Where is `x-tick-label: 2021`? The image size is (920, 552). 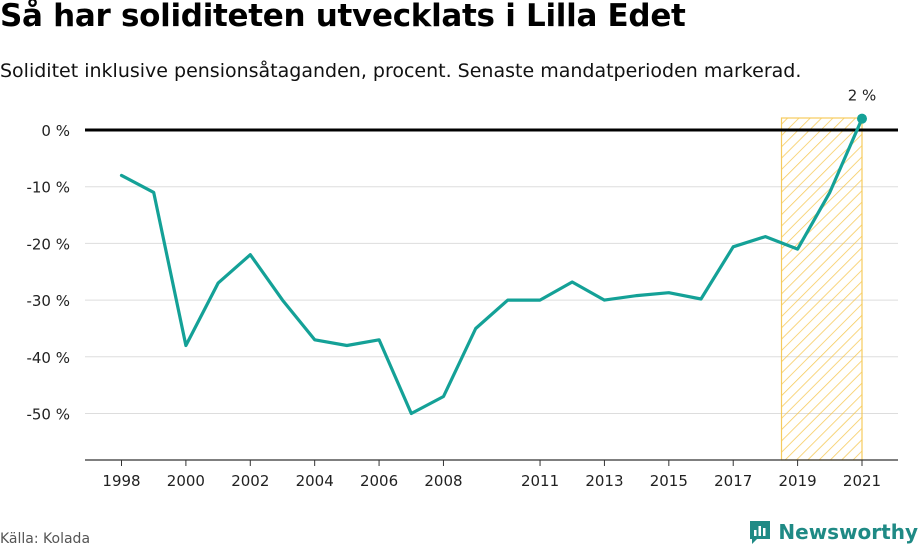
x-tick-label: 2021 is located at coordinates (862, 481).